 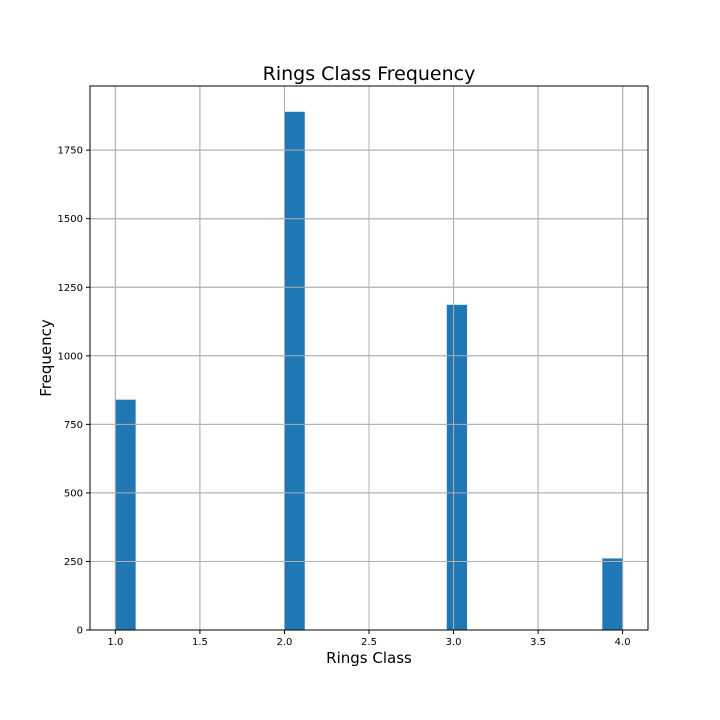 I want to click on y-tick-label: 1000, so click(x=70, y=356).